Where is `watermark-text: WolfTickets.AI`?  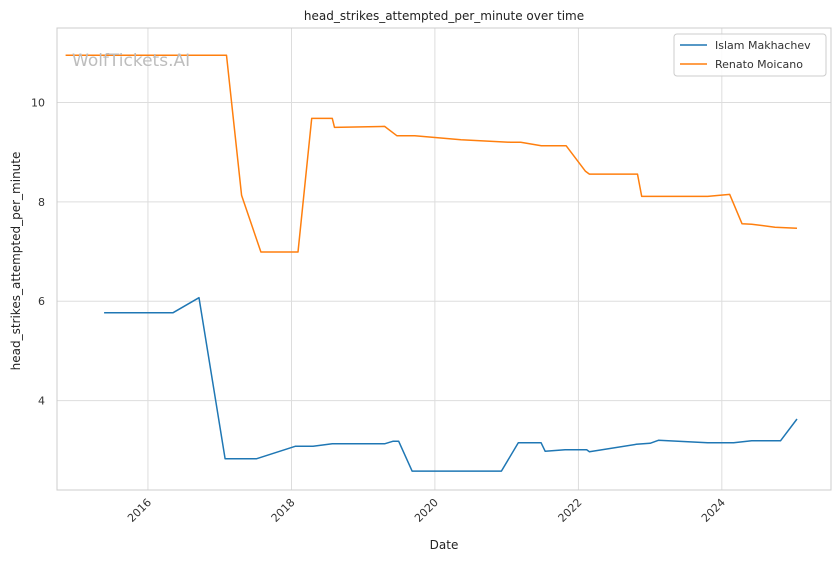 watermark-text: WolfTickets.AI is located at coordinates (131, 61).